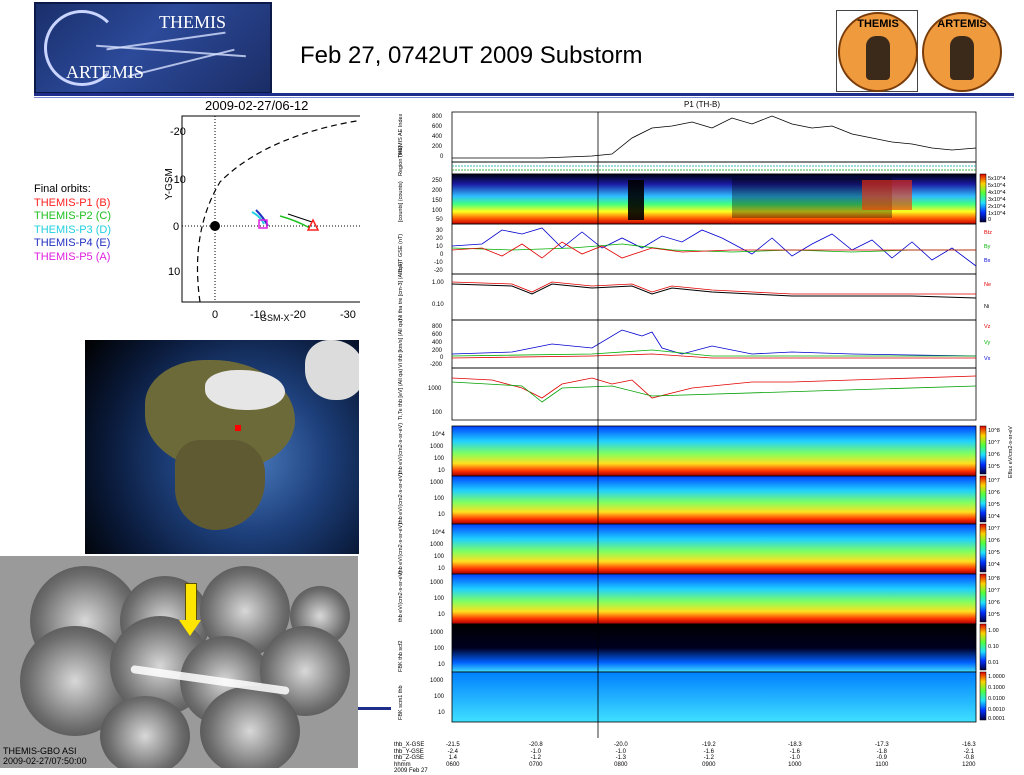 The width and height of the screenshot is (1024, 775). I want to click on legend-item-p4: THEMIS-P4 (E), so click(72, 243).